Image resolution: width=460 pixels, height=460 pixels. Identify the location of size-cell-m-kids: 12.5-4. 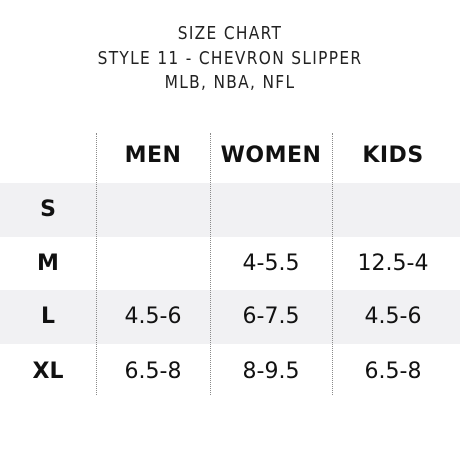
(393, 263).